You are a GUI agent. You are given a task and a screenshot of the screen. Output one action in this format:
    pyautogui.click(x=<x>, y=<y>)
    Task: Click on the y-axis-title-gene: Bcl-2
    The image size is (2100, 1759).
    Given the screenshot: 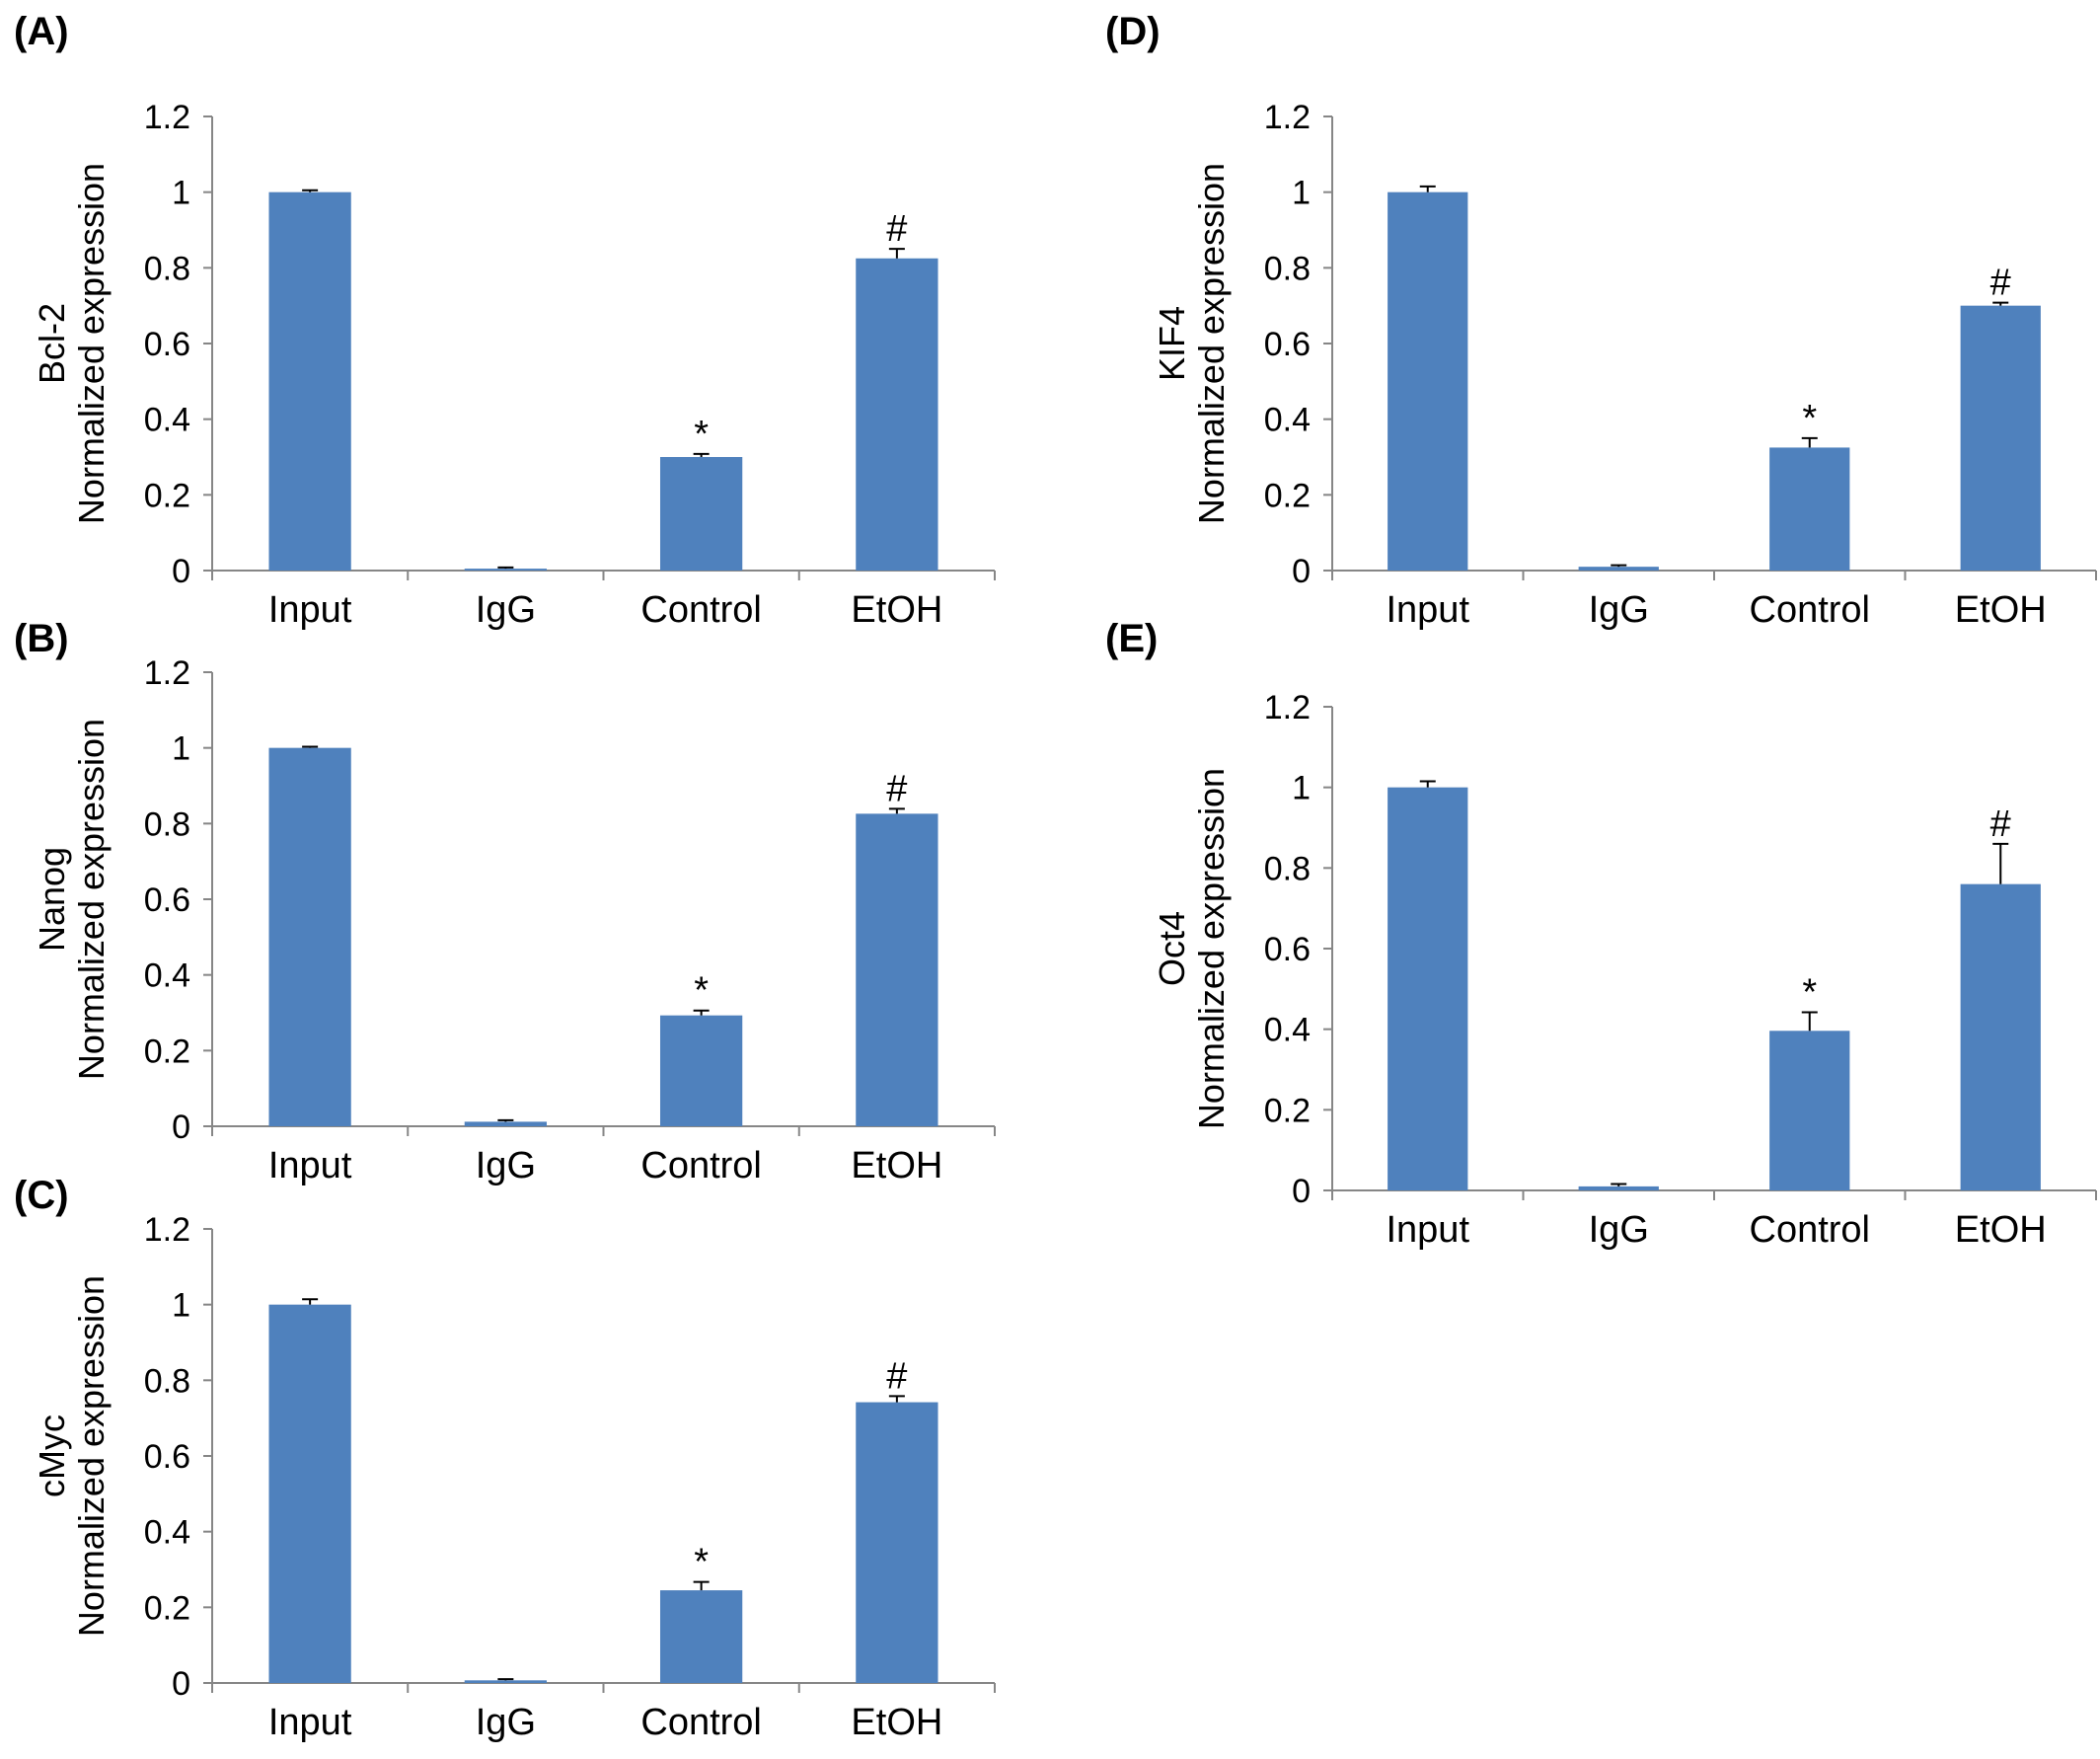 What is the action you would take?
    pyautogui.click(x=52, y=343)
    